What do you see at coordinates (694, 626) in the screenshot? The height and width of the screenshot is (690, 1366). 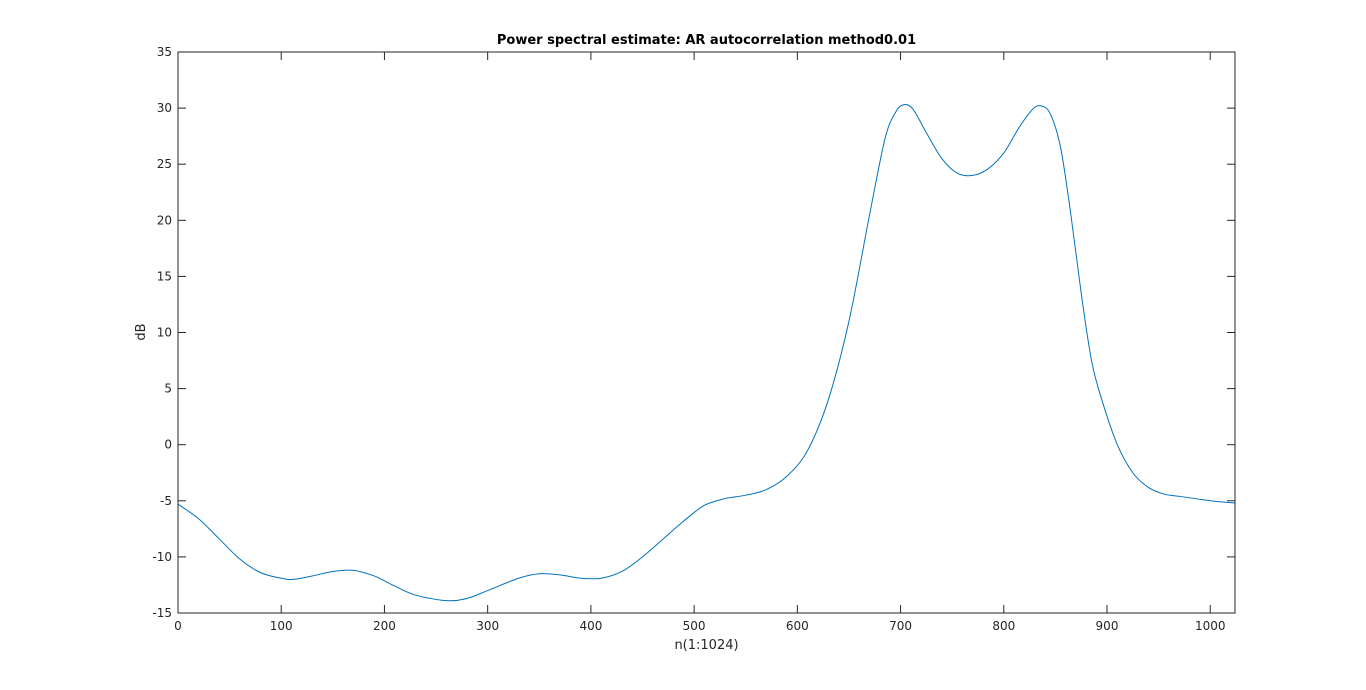 I see `x-tick-label: 500` at bounding box center [694, 626].